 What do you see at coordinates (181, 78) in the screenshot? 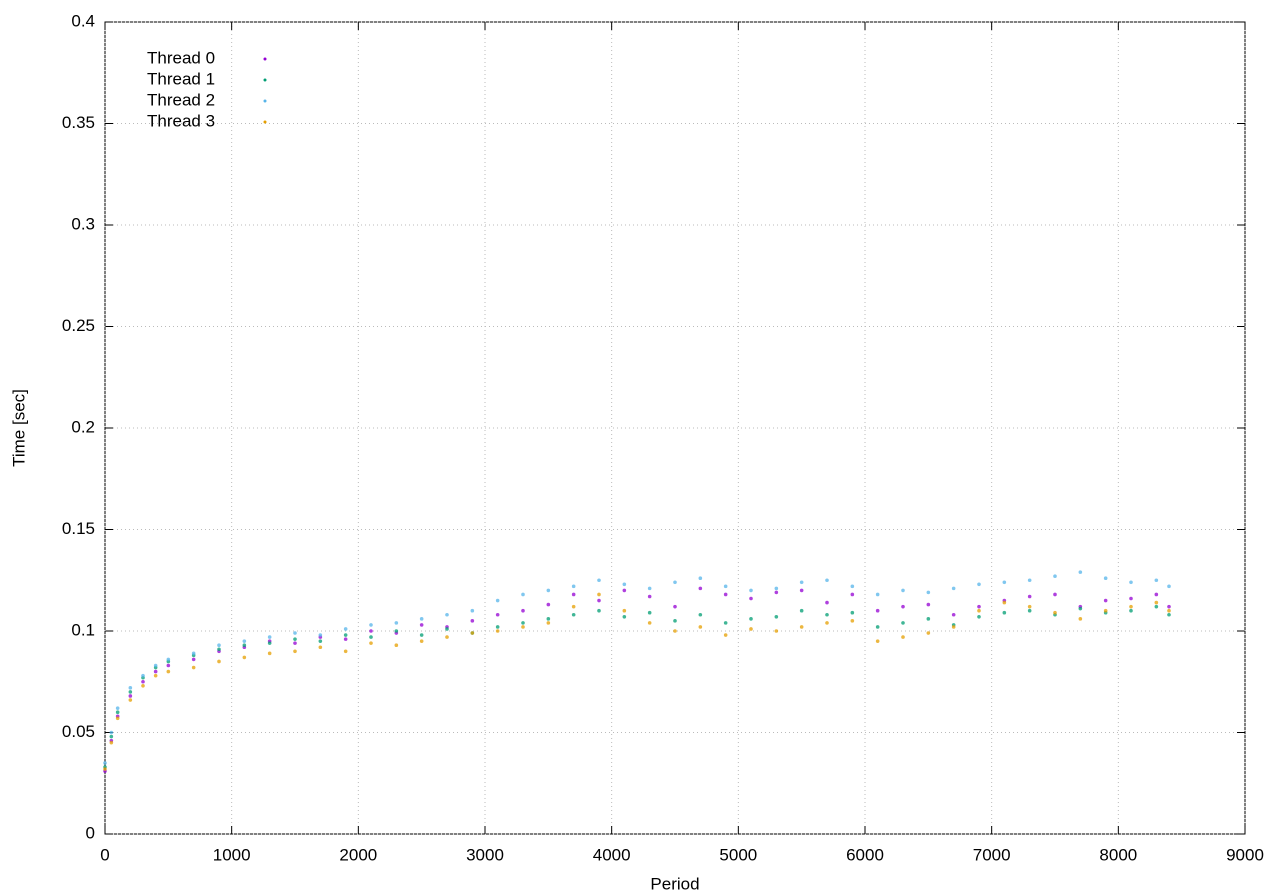
I see `legend-label: Thread 1` at bounding box center [181, 78].